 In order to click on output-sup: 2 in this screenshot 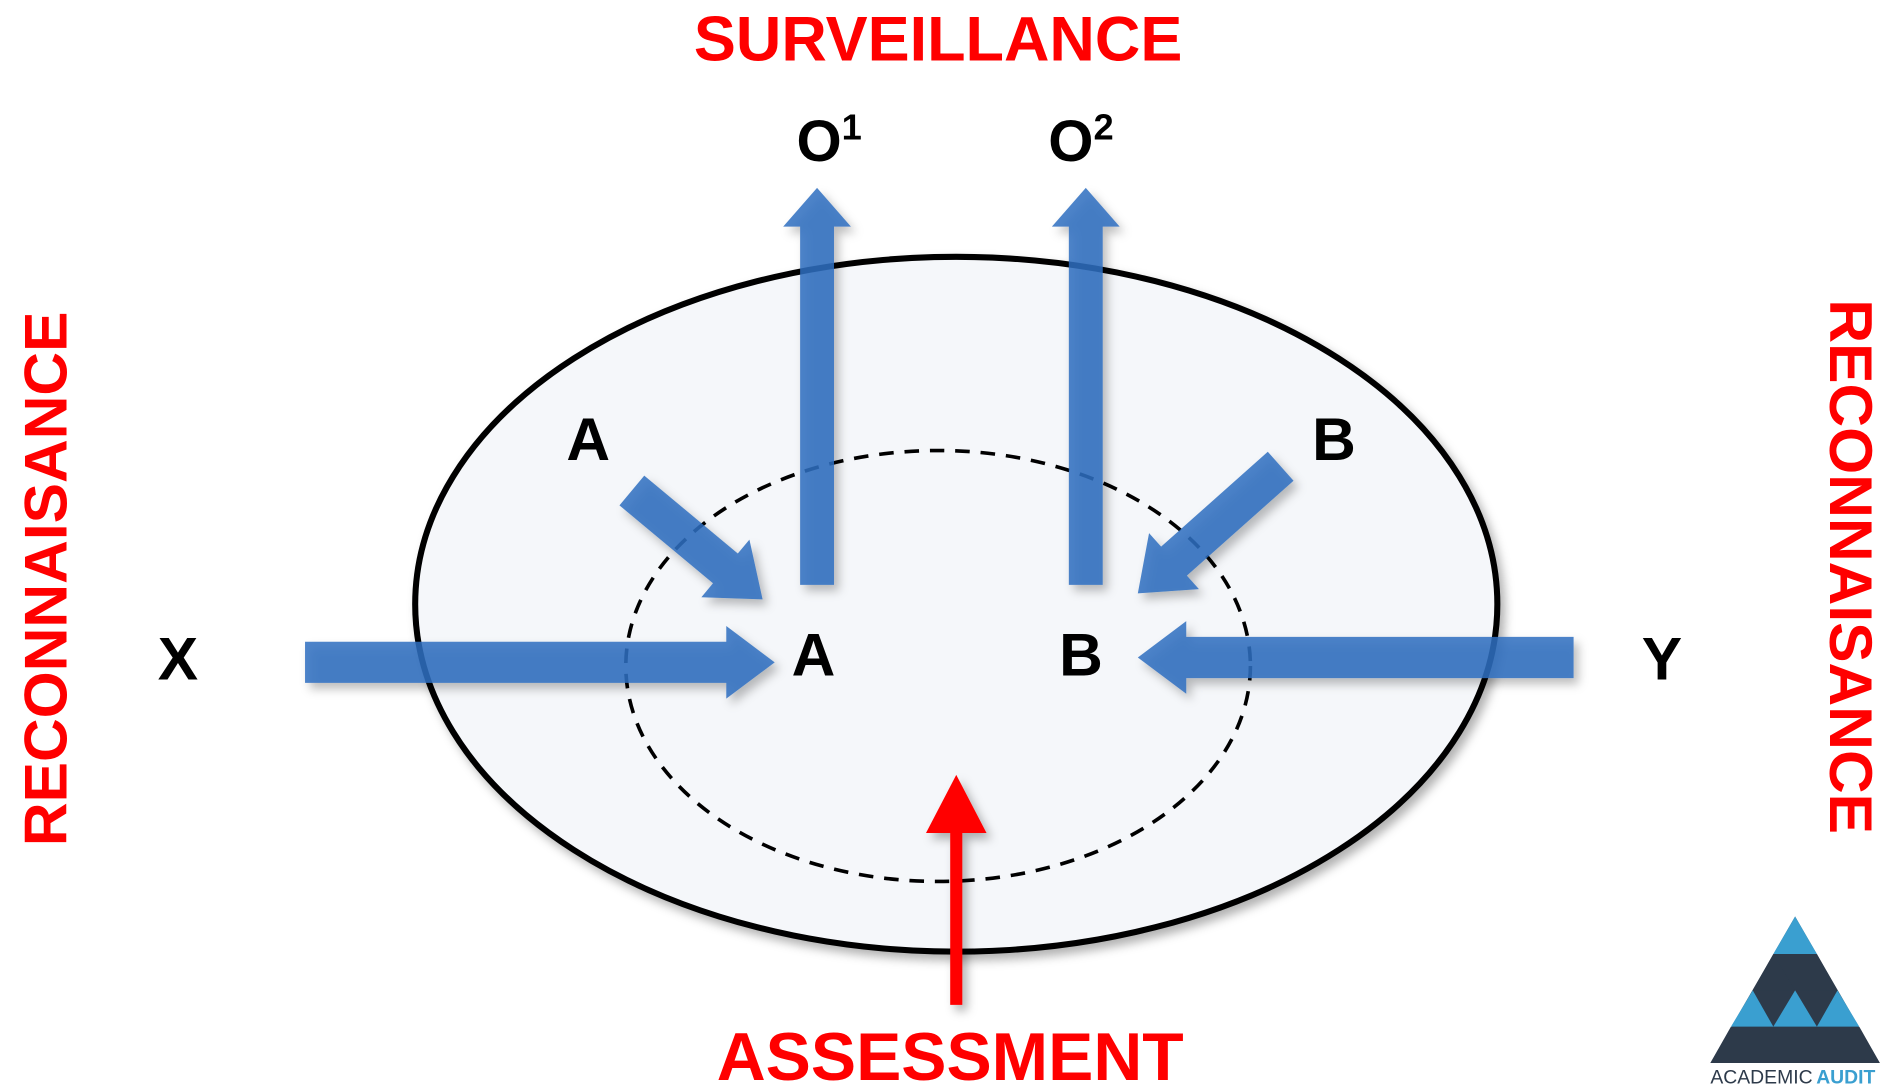, I will do `click(1103, 126)`.